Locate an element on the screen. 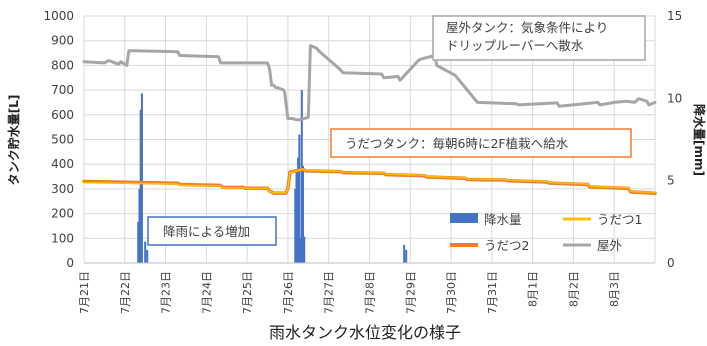 The height and width of the screenshot is (346, 707). series-line-udatsu1 is located at coordinates (369, 181).